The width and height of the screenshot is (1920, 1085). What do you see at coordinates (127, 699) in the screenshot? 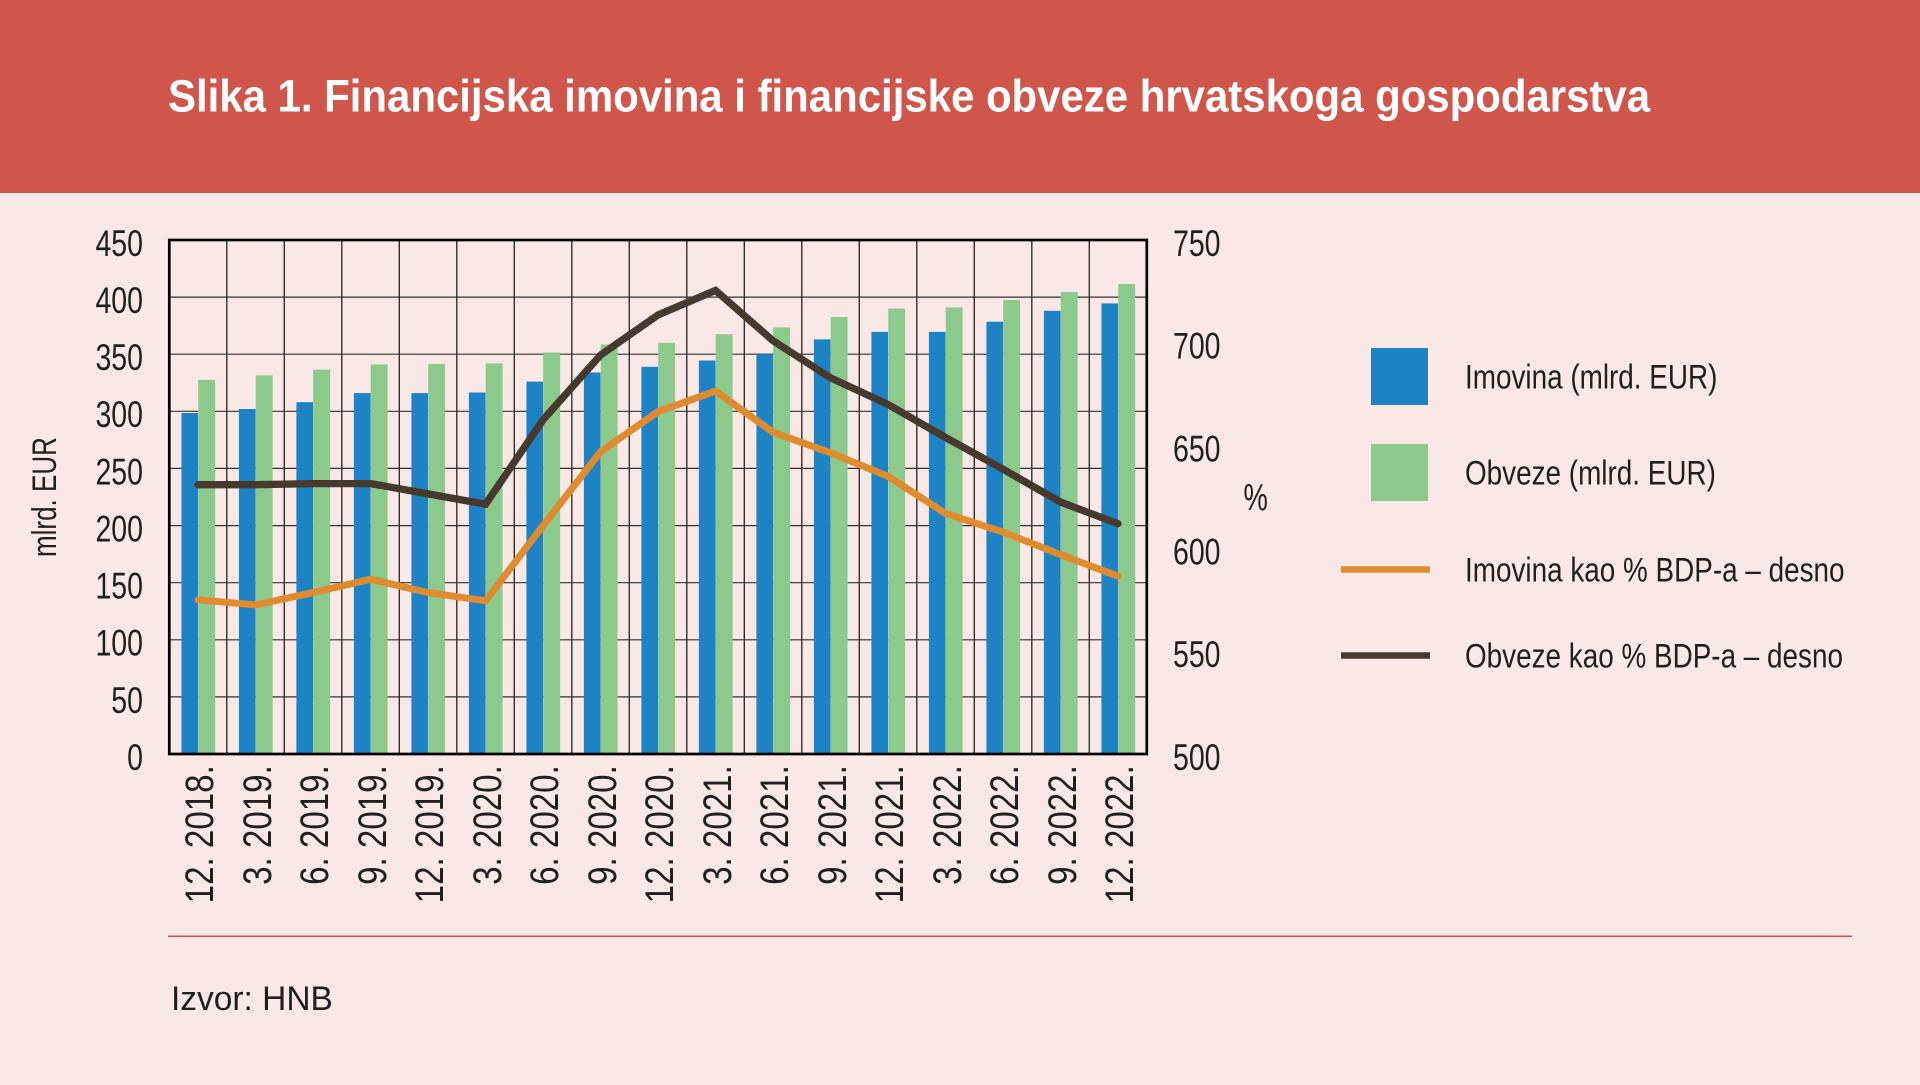
I see `svg-text: 50` at bounding box center [127, 699].